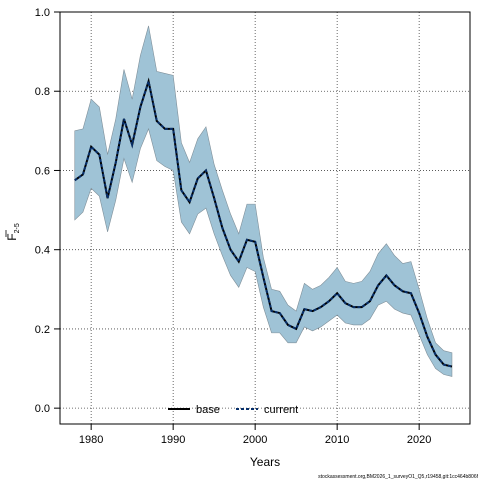  I want to click on legend: base current, so click(233, 410).